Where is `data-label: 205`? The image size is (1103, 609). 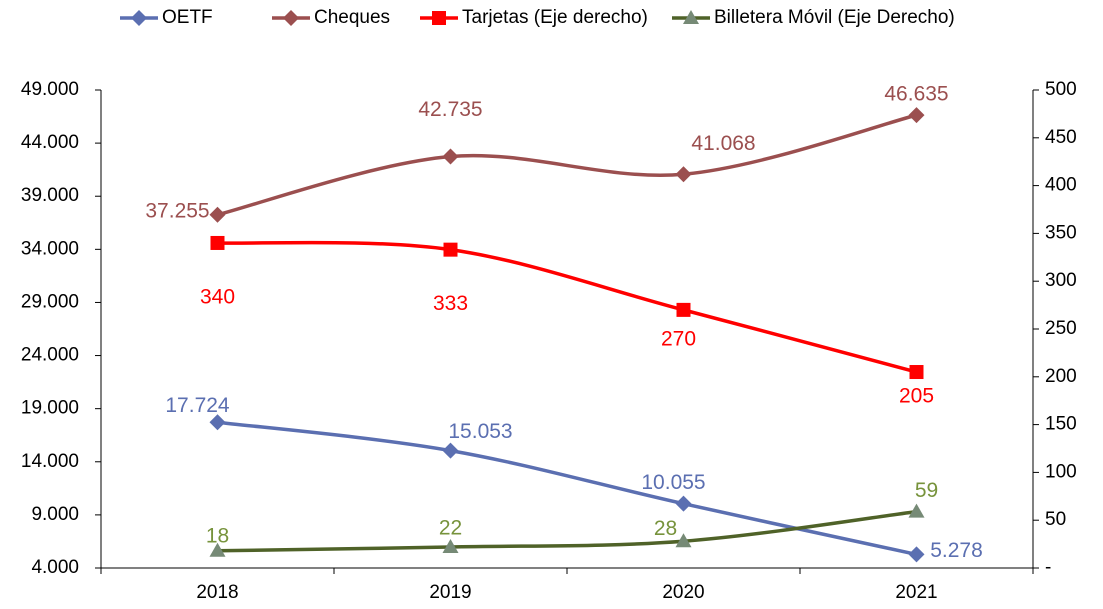 data-label: 205 is located at coordinates (916, 396).